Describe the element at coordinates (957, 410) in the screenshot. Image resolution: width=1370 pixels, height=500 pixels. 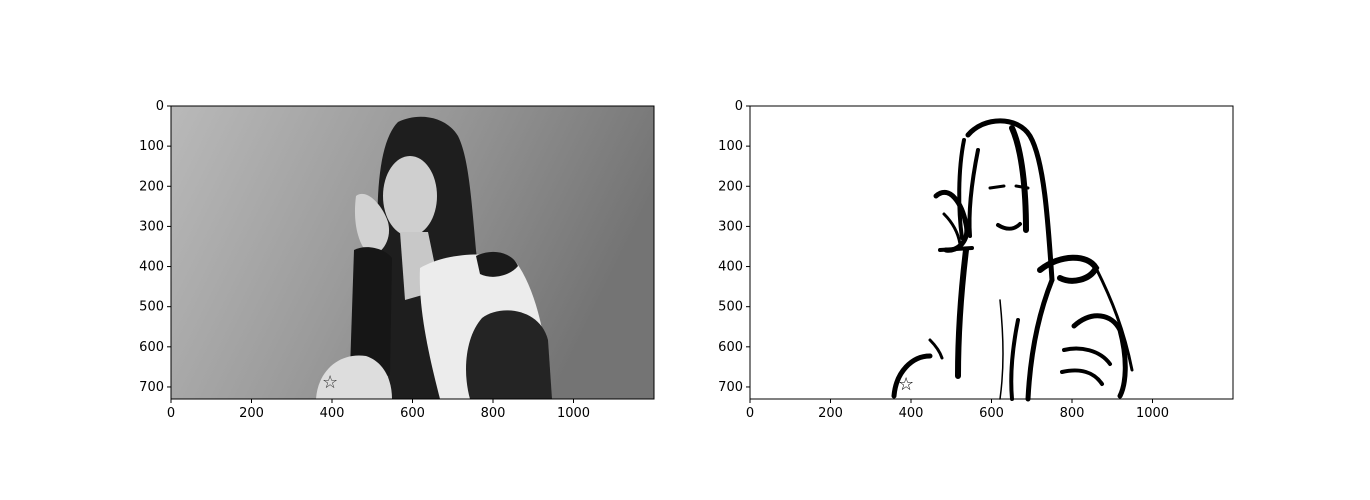
I see `edge-x-axis: 0 200 400 600 800 1000` at that location.